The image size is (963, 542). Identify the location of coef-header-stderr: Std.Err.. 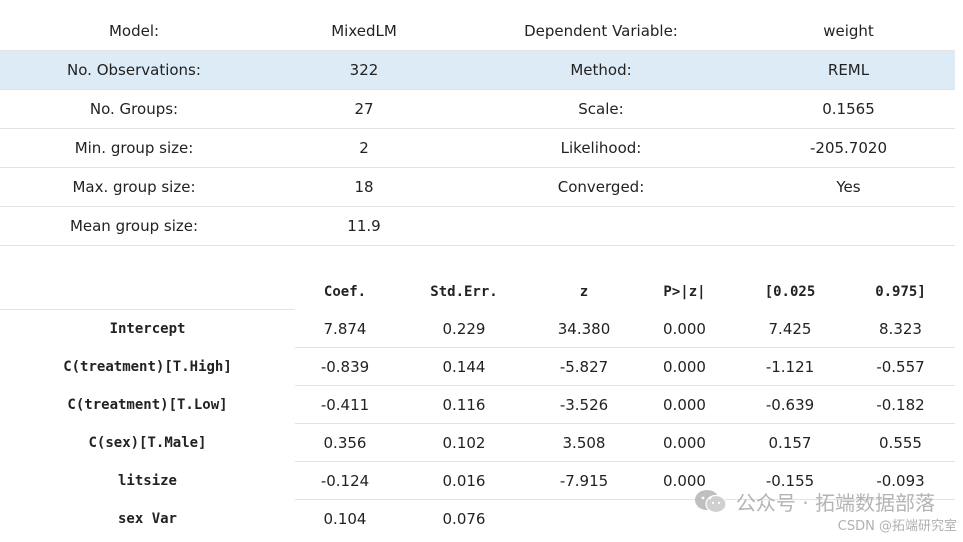
(464, 291).